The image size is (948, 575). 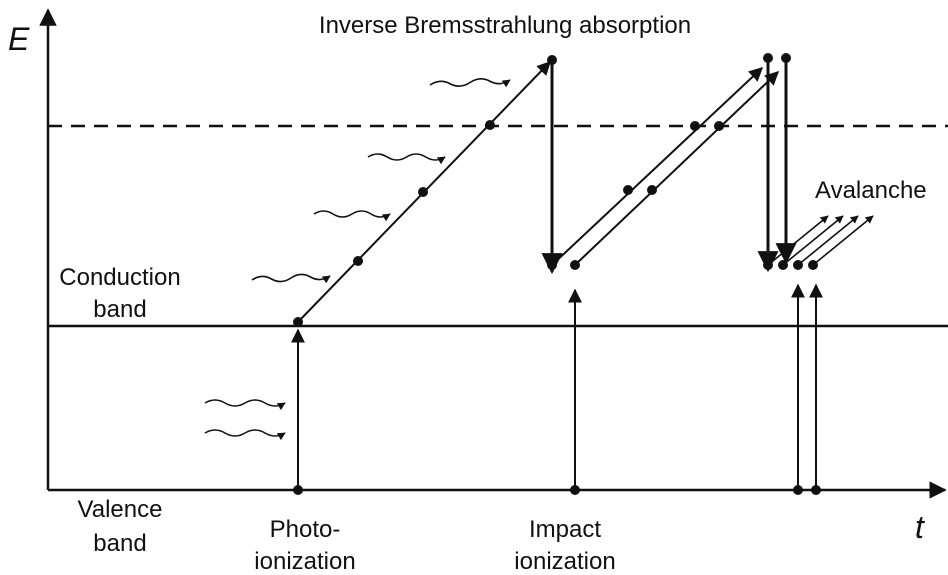 What do you see at coordinates (920, 527) in the screenshot?
I see `x-axis-label: t` at bounding box center [920, 527].